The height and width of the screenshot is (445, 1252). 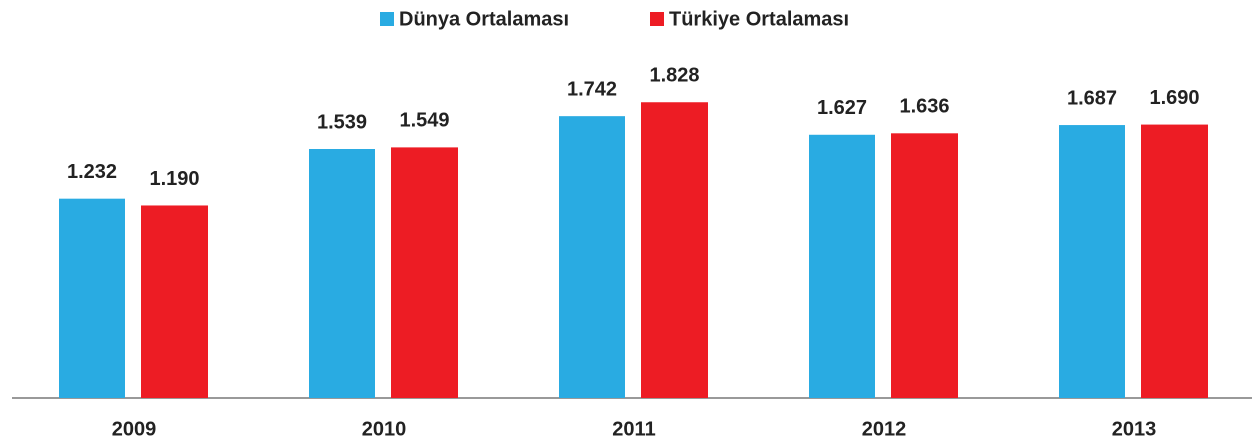 I want to click on legend-label: Dünya Ortalaması, so click(x=484, y=19).